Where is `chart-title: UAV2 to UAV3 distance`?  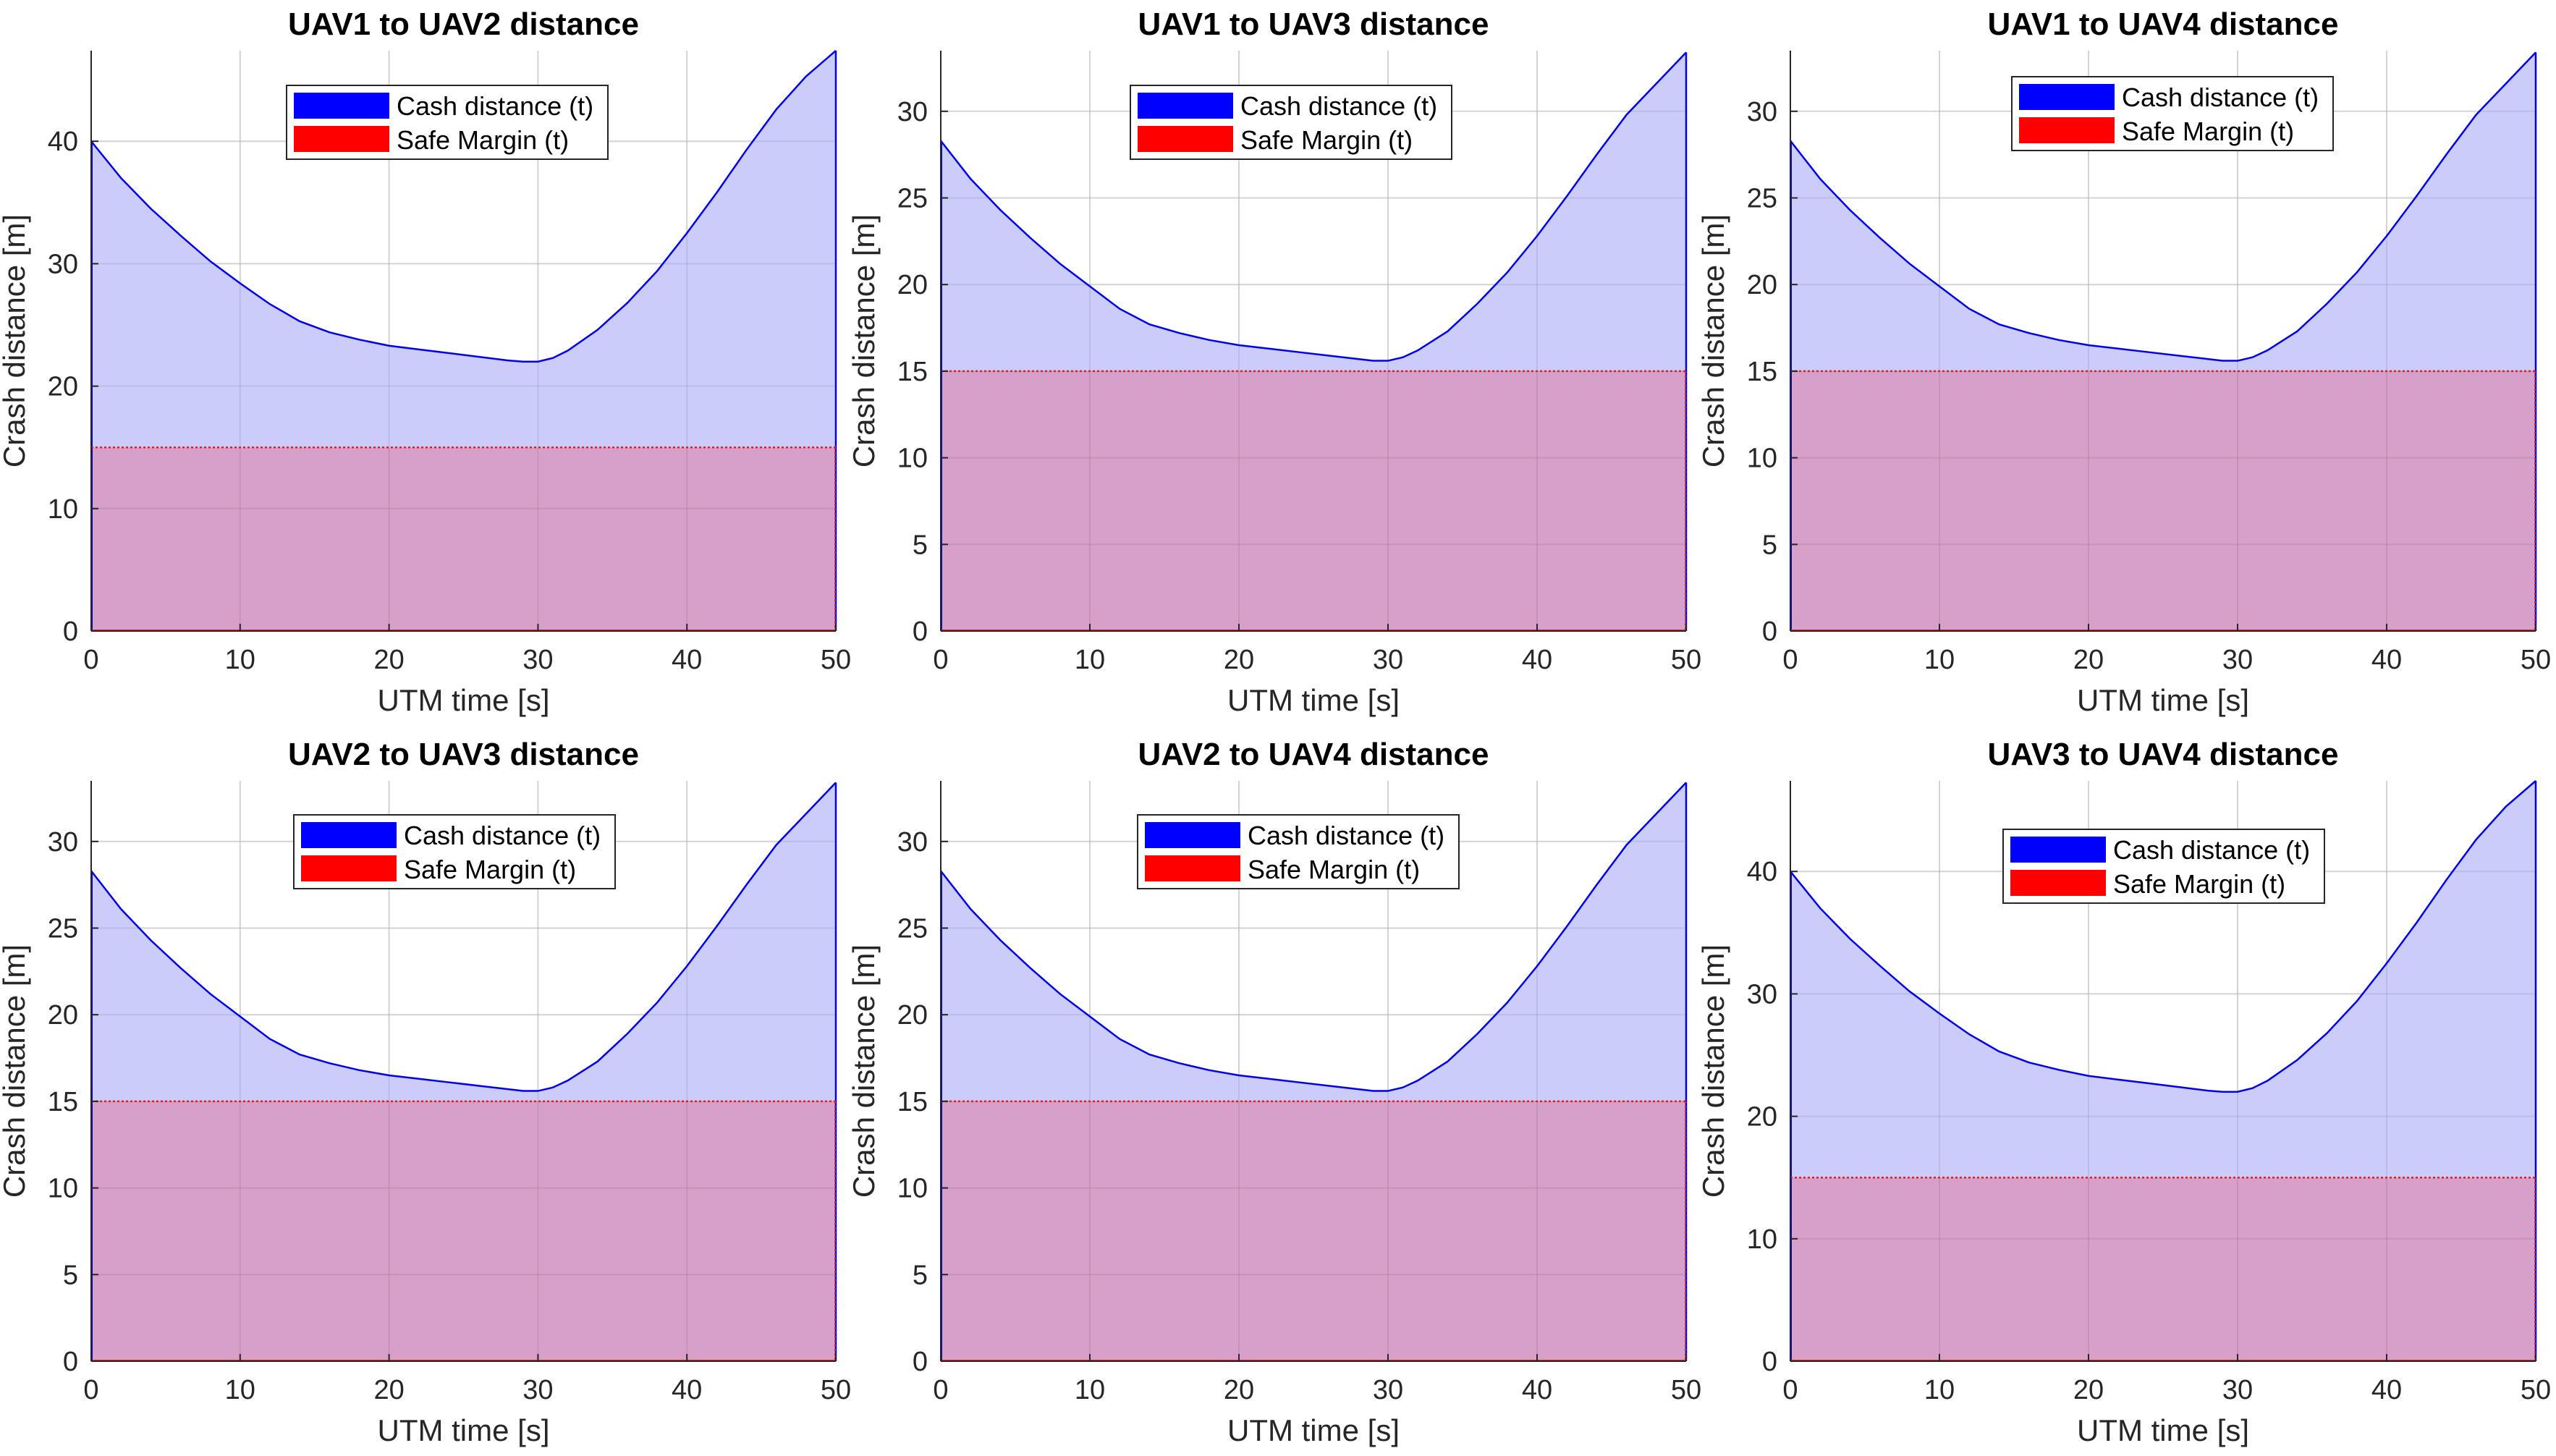
chart-title: UAV2 to UAV3 distance is located at coordinates (463, 755).